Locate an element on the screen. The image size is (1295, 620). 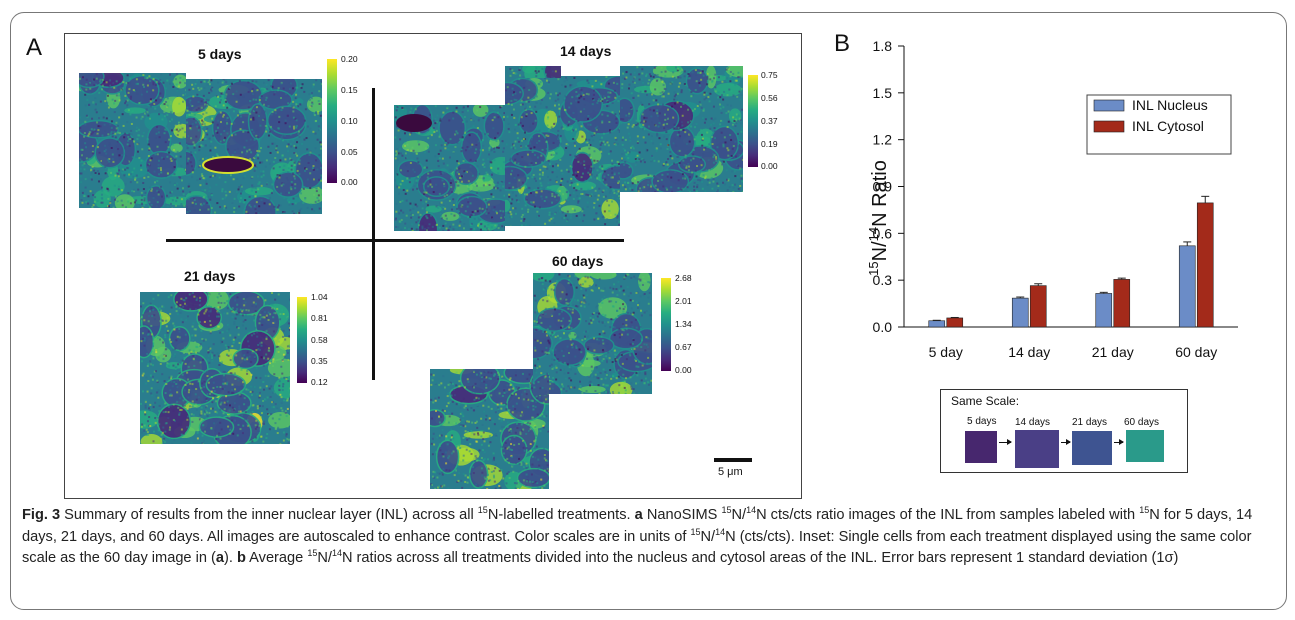
colorbar-tick: 0.05 is located at coordinates (349, 152).